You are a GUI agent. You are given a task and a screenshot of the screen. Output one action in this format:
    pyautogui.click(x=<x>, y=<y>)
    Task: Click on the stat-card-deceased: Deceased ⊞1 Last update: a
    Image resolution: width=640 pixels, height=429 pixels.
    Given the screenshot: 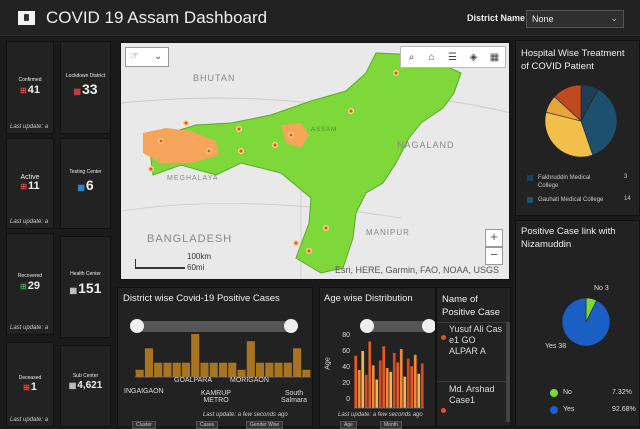 What is the action you would take?
    pyautogui.click(x=30, y=384)
    